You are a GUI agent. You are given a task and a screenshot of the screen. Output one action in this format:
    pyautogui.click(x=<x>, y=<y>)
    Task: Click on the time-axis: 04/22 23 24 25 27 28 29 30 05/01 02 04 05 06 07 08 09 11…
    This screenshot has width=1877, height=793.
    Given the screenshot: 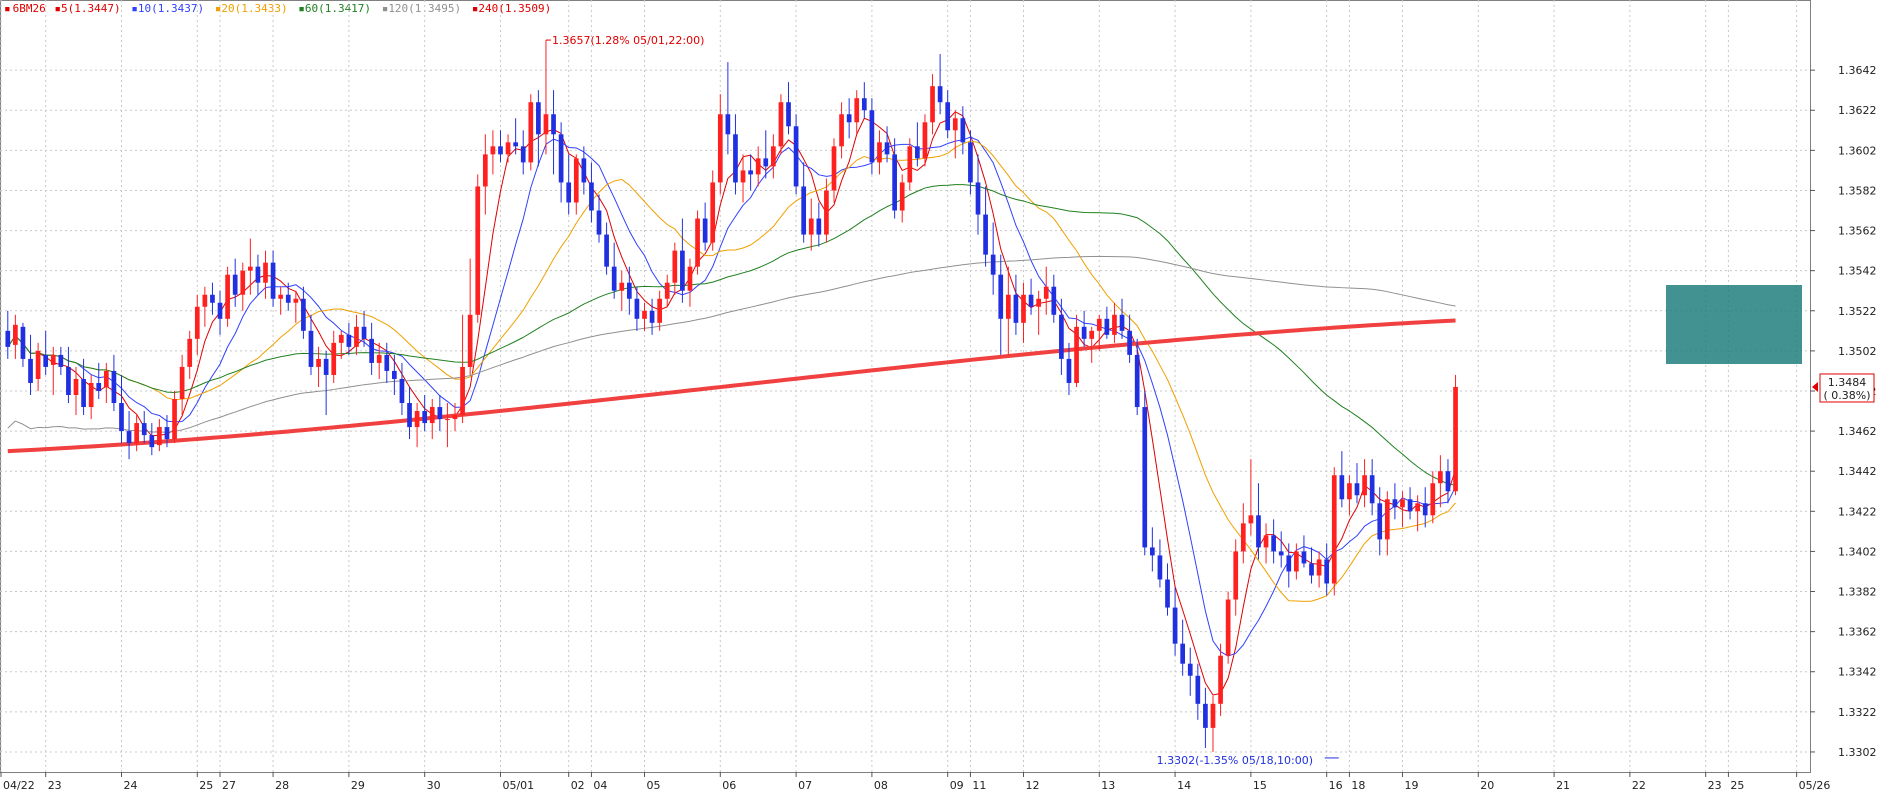 What is the action you would take?
    pyautogui.click(x=915, y=782)
    